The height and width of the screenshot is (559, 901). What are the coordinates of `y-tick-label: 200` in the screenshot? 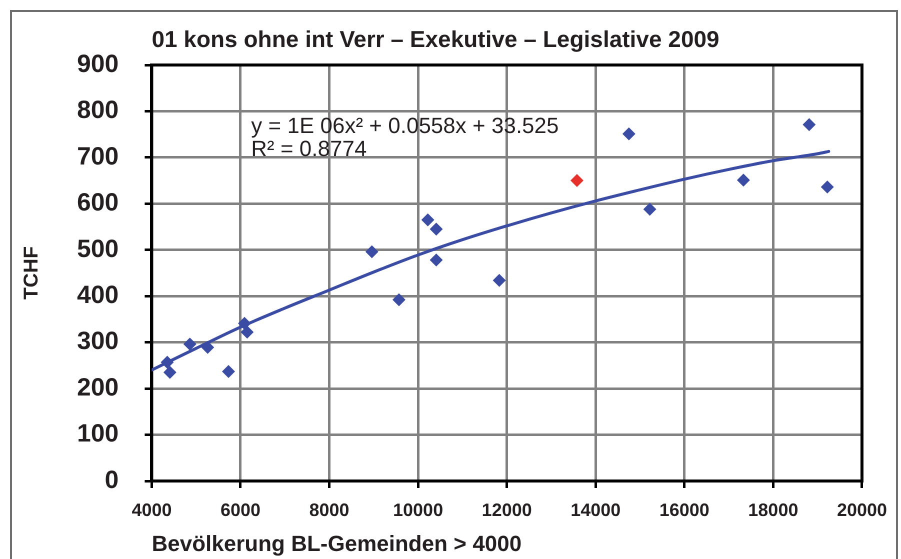 It's located at (97, 387).